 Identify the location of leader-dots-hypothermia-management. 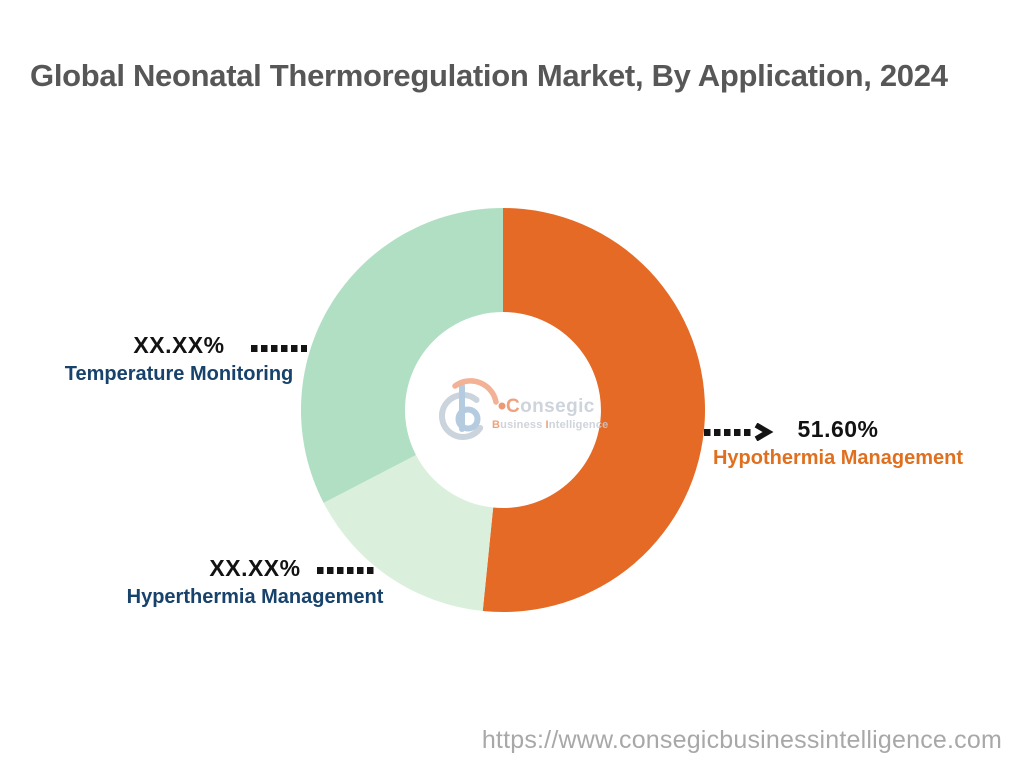
(728, 432).